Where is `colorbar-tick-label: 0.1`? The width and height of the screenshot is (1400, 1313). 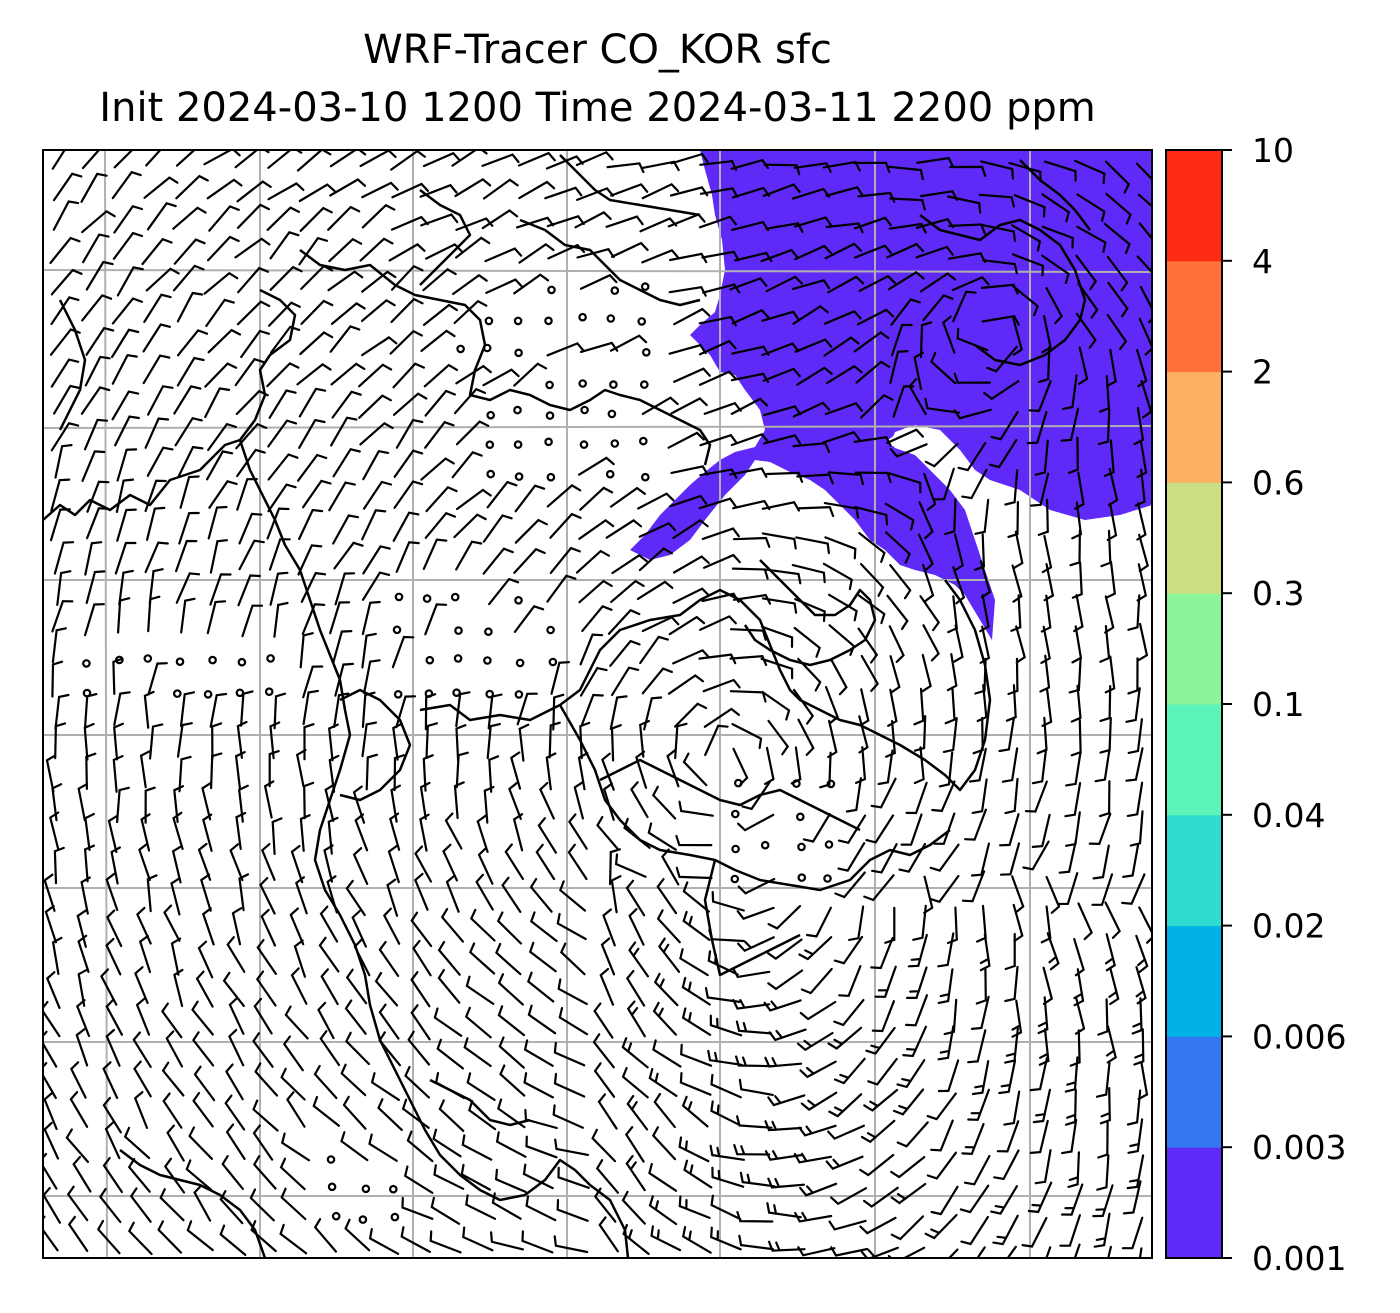
colorbar-tick-label: 0.1 is located at coordinates (1278, 704).